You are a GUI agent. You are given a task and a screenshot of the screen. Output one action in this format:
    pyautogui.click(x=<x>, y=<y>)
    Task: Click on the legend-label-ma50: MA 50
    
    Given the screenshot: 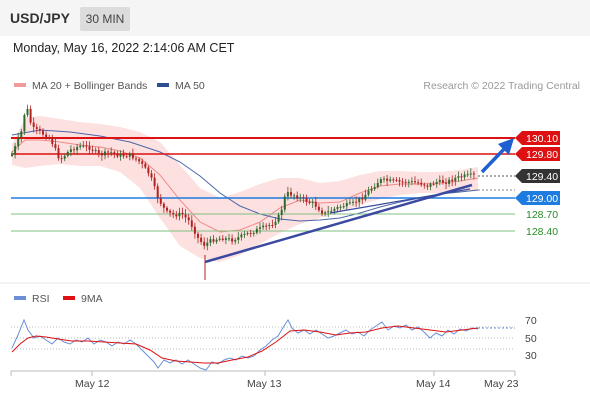 What is the action you would take?
    pyautogui.click(x=190, y=86)
    